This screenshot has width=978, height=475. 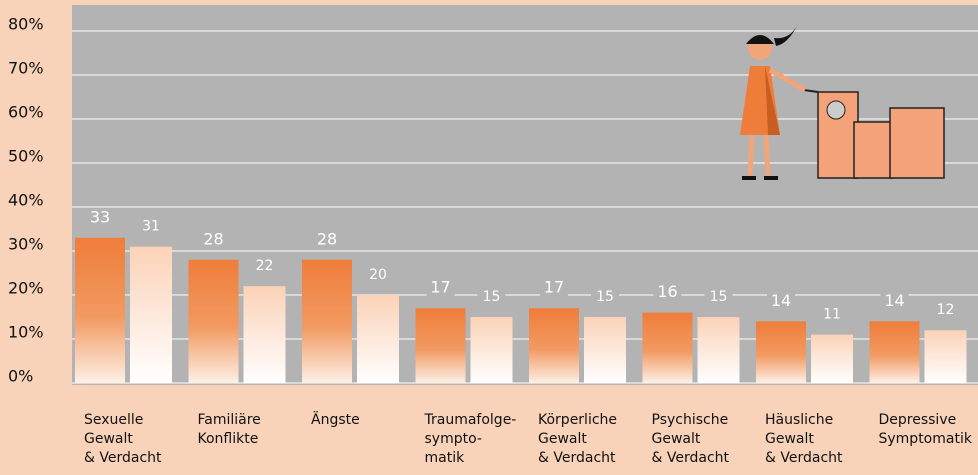 I want to click on y-tick-label: 70%, so click(x=26, y=68).